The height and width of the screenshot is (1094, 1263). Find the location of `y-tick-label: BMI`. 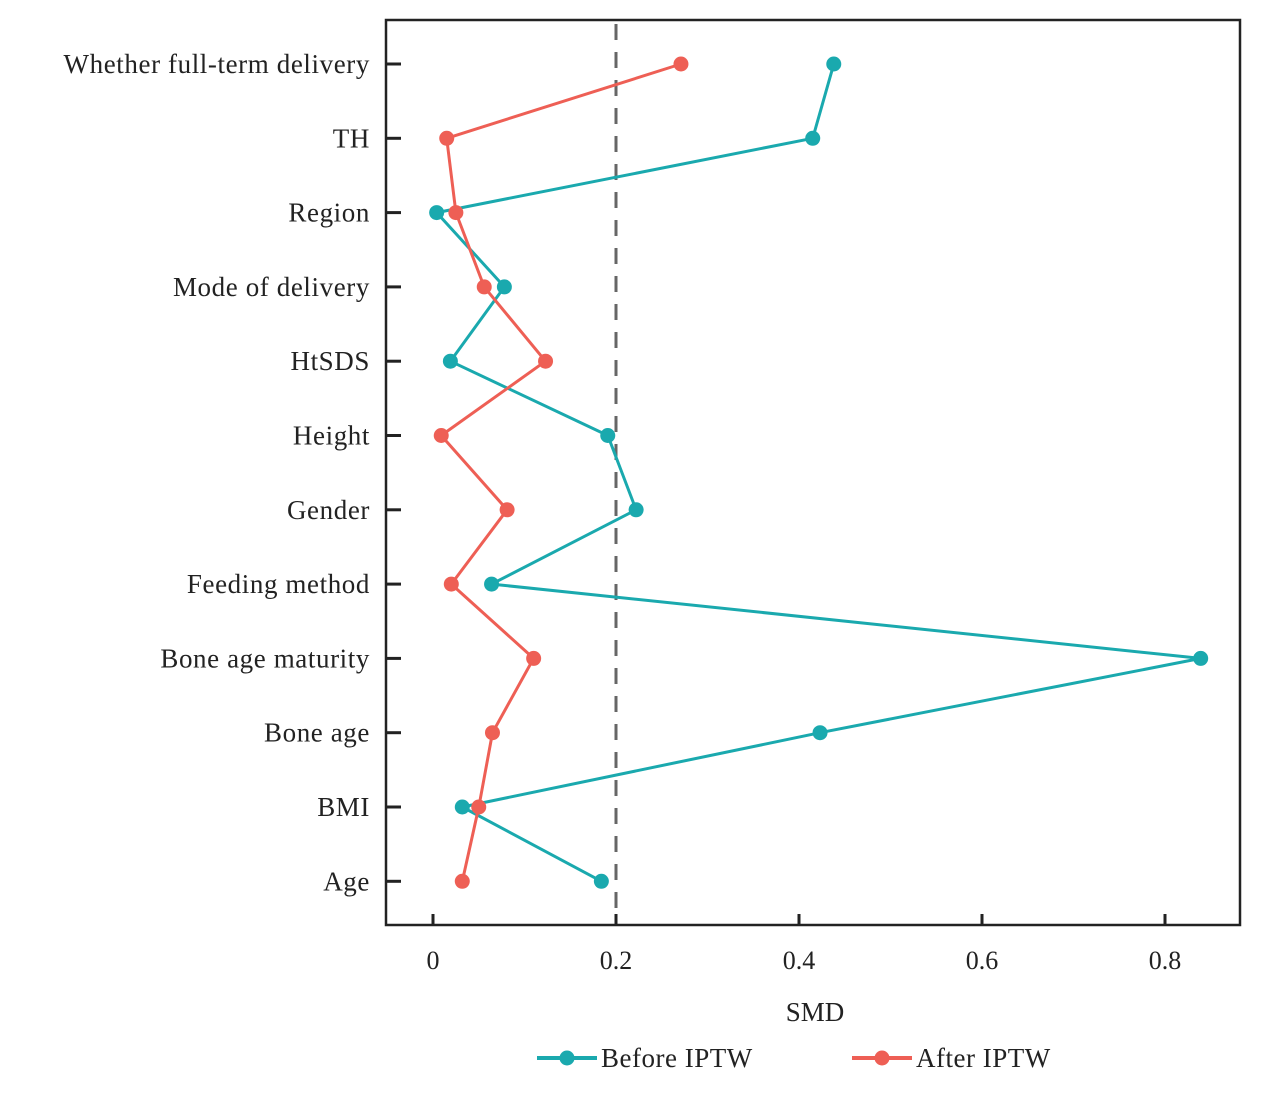

y-tick-label: BMI is located at coordinates (343, 807).